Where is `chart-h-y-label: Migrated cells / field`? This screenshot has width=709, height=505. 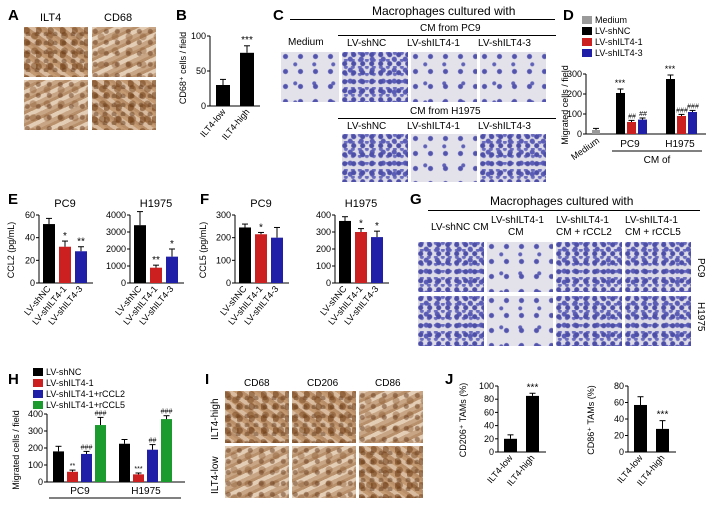 chart-h-y-label: Migrated cells / field is located at coordinates (16, 450).